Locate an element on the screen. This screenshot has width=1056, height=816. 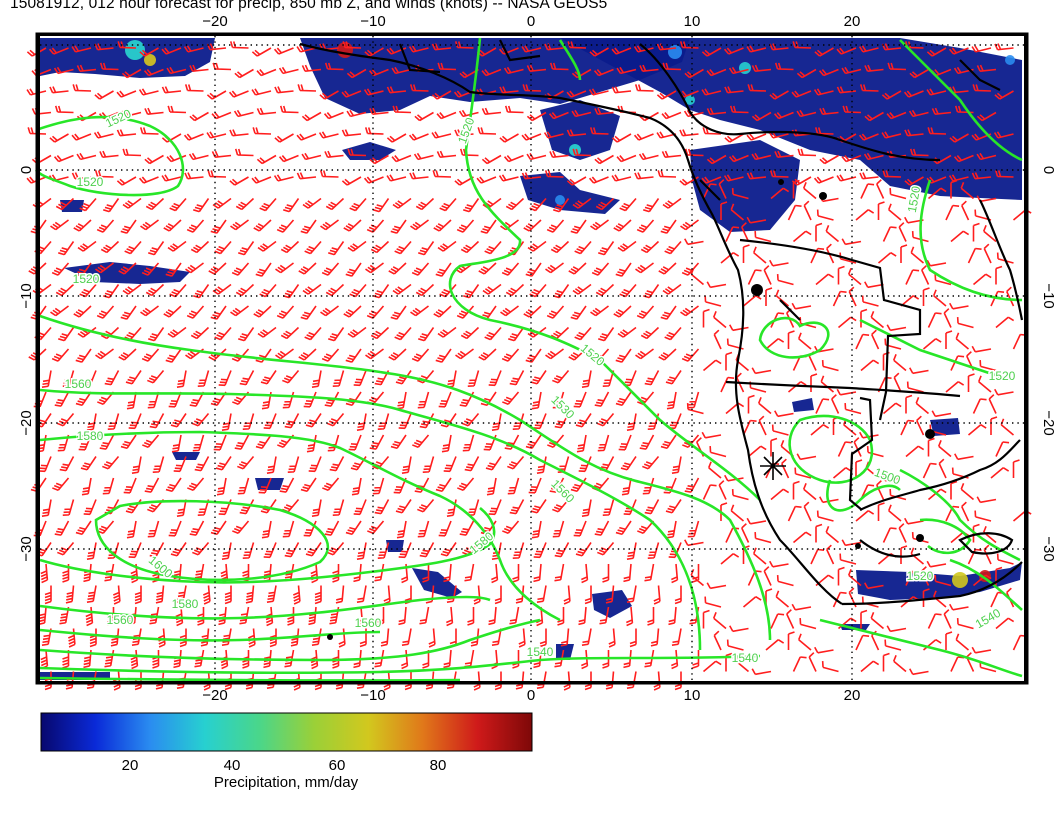
lat-right-label: −20 is located at coordinates (1048, 422).